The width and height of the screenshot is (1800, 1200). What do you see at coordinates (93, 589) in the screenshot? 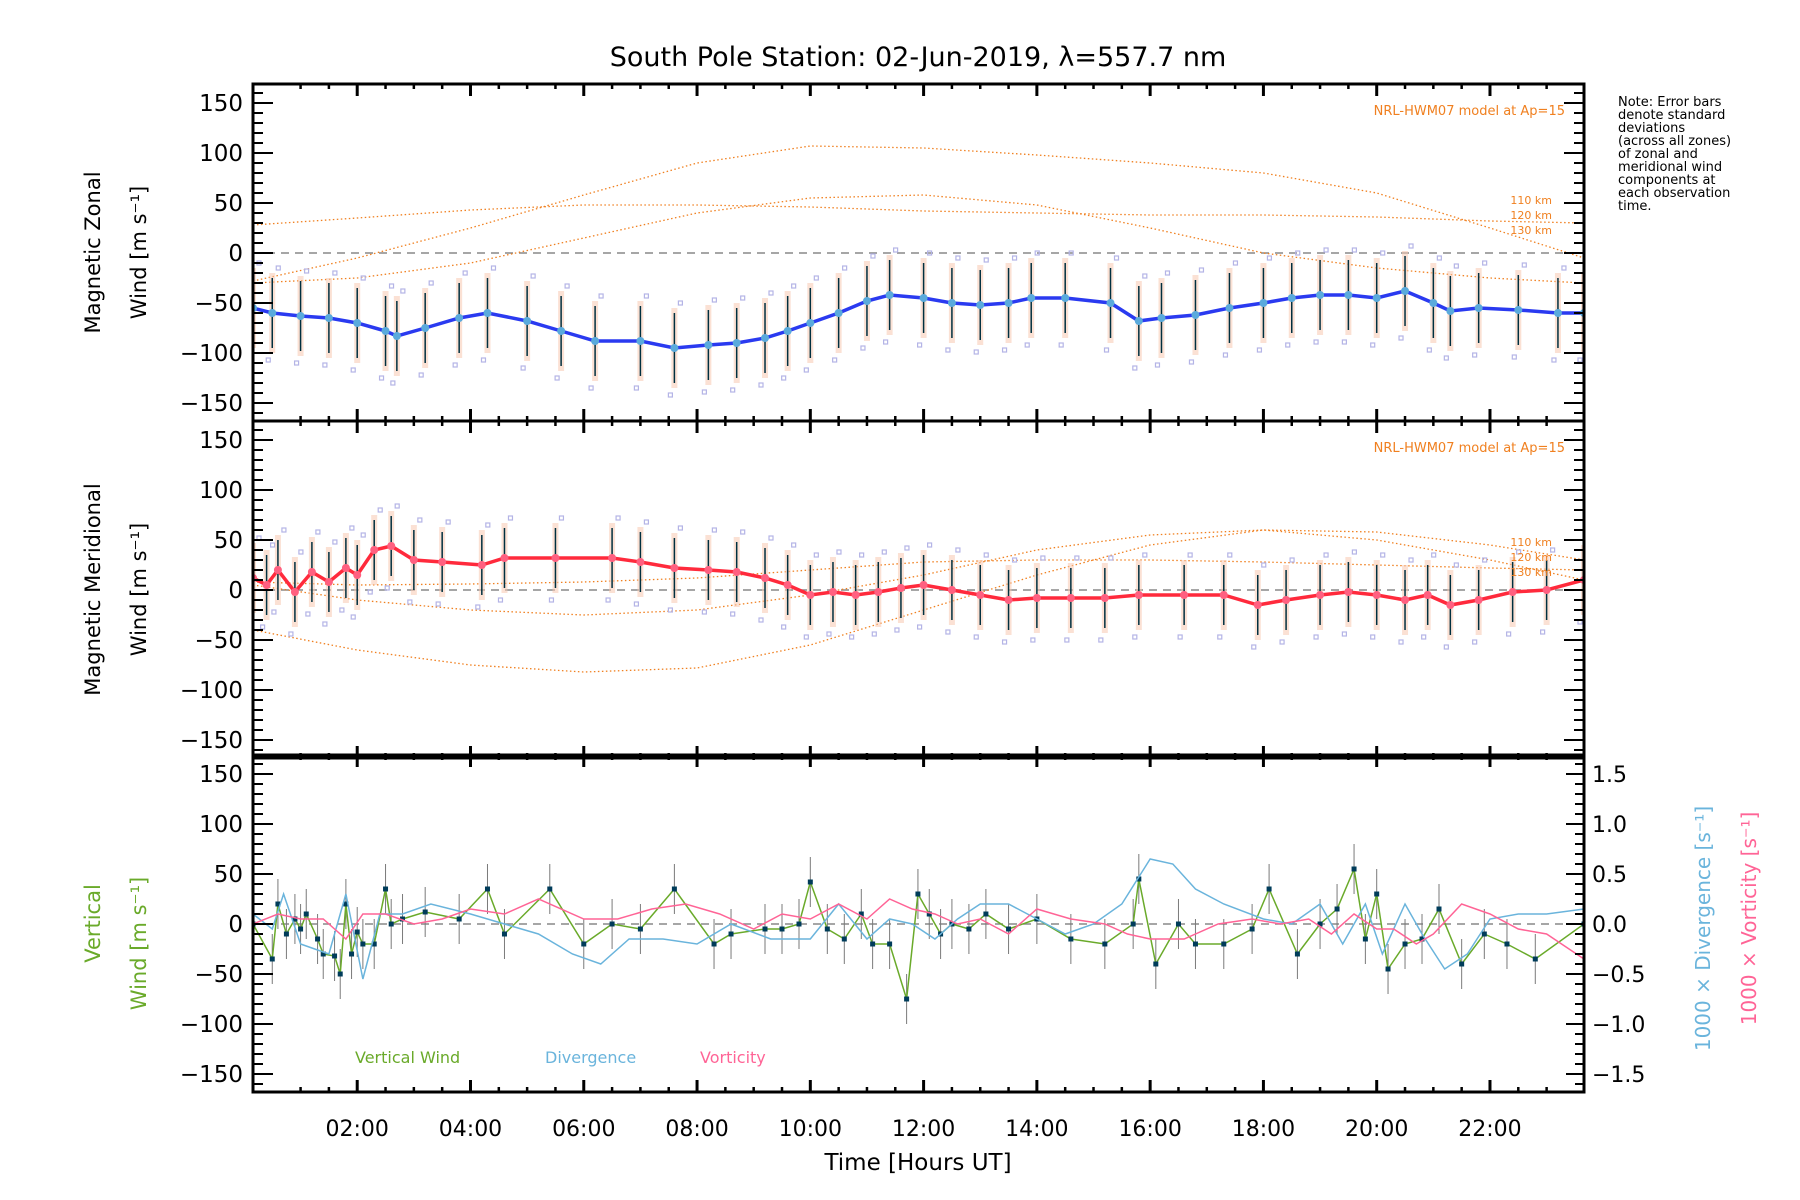
I see `y-axis-label-line1: Magnetic Meridional` at bounding box center [93, 589].